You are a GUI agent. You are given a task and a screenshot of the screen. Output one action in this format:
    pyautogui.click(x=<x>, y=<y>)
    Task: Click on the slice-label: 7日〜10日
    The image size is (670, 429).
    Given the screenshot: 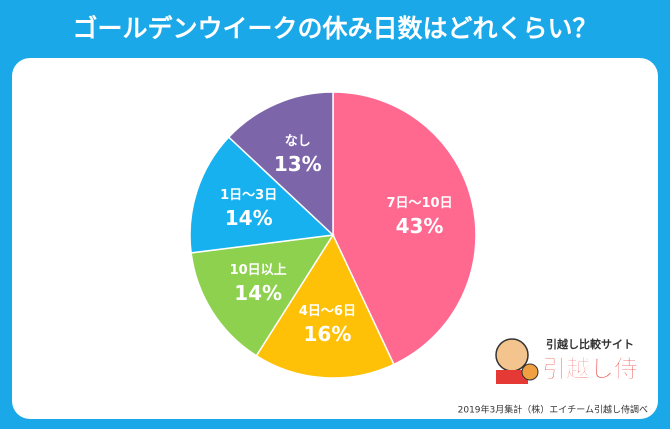 What is the action you would take?
    pyautogui.click(x=419, y=203)
    